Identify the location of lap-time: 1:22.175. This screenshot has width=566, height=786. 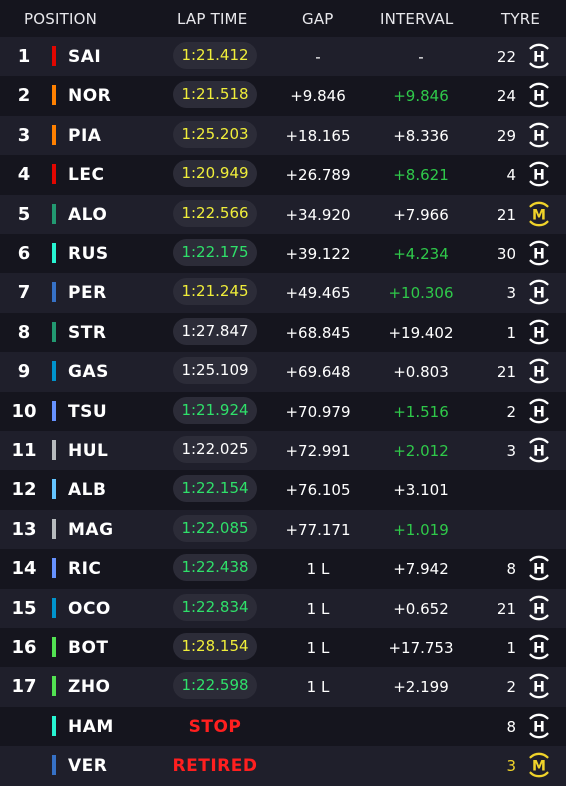
(215, 252).